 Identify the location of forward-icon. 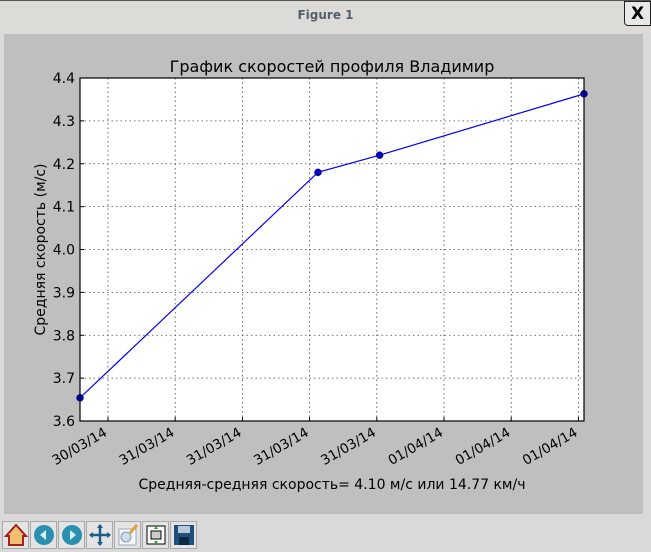
(71, 535).